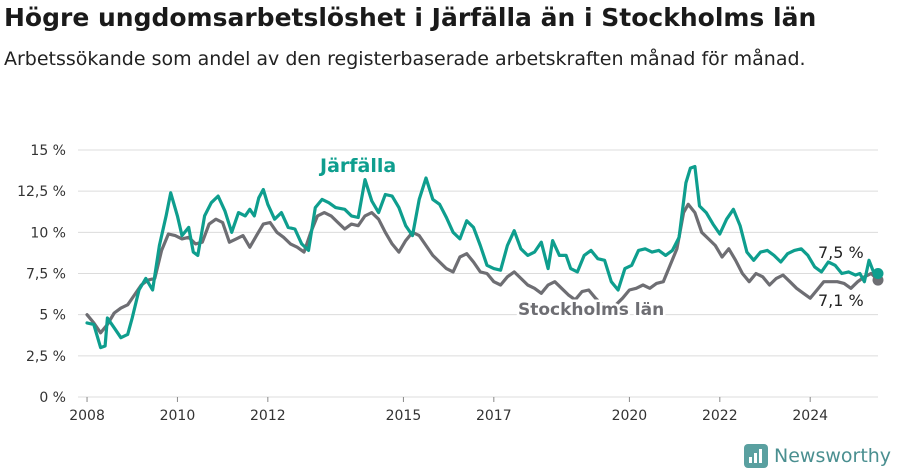  Describe the element at coordinates (48, 151) in the screenshot. I see `y-tick-label: 15 %` at that location.